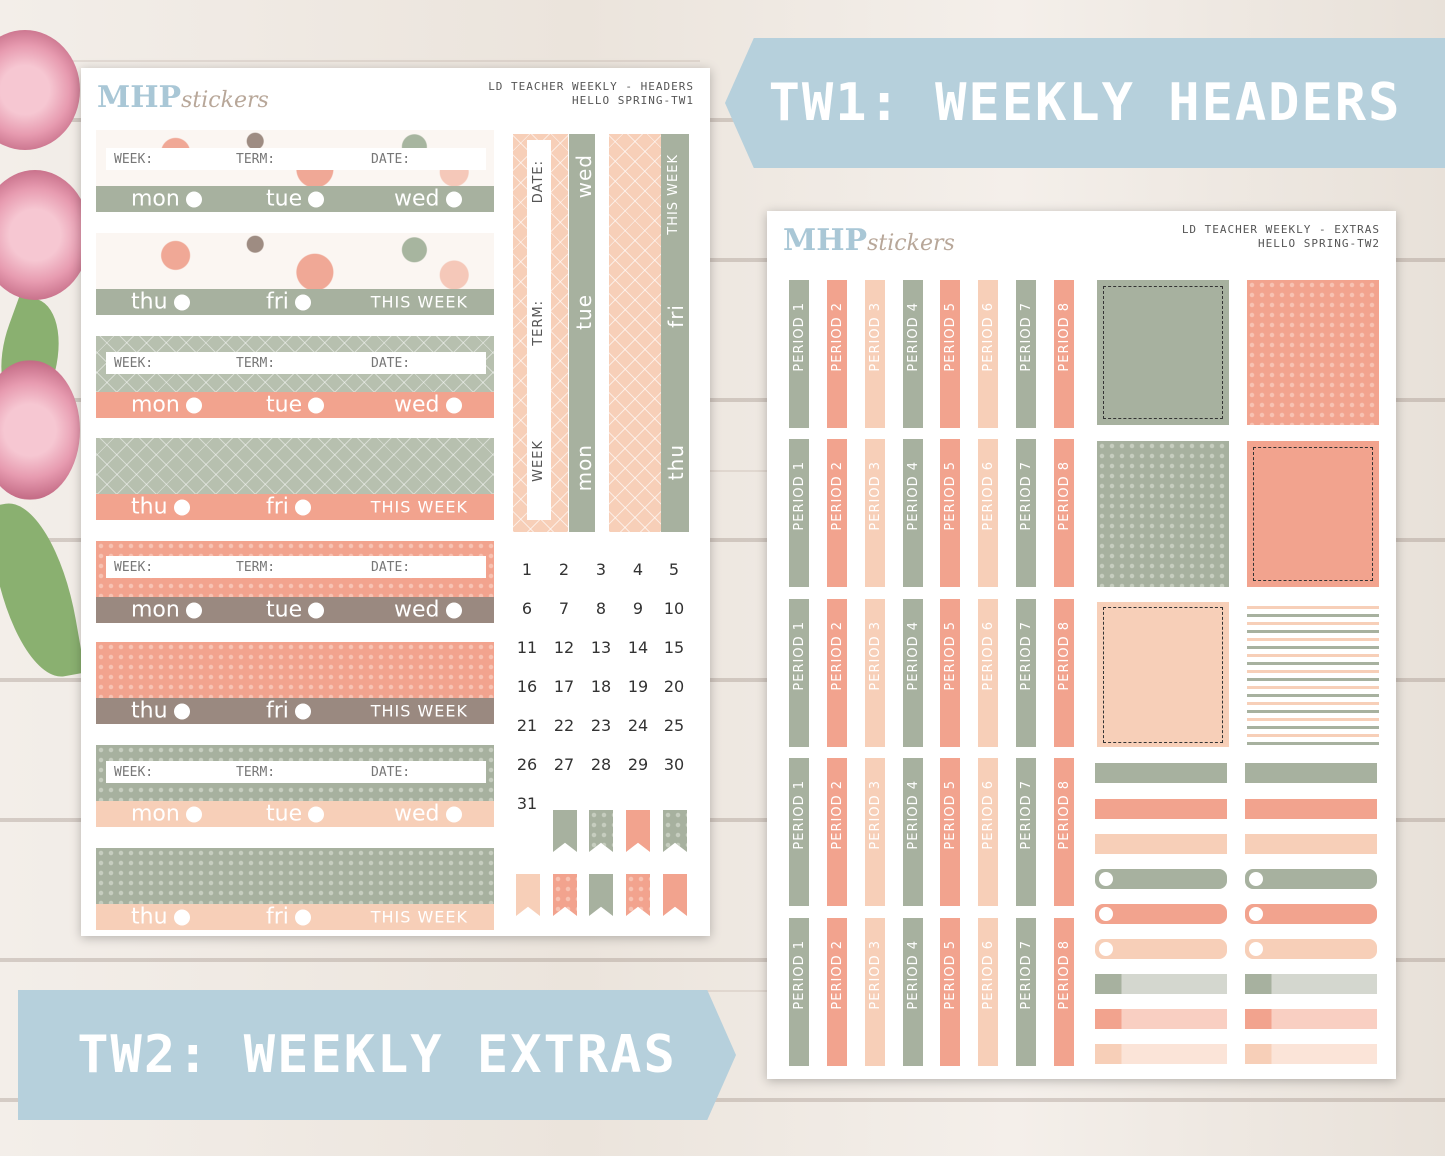 The height and width of the screenshot is (1156, 1445). Describe the element at coordinates (601, 608) in the screenshot. I see `calendar-date: 8` at that location.